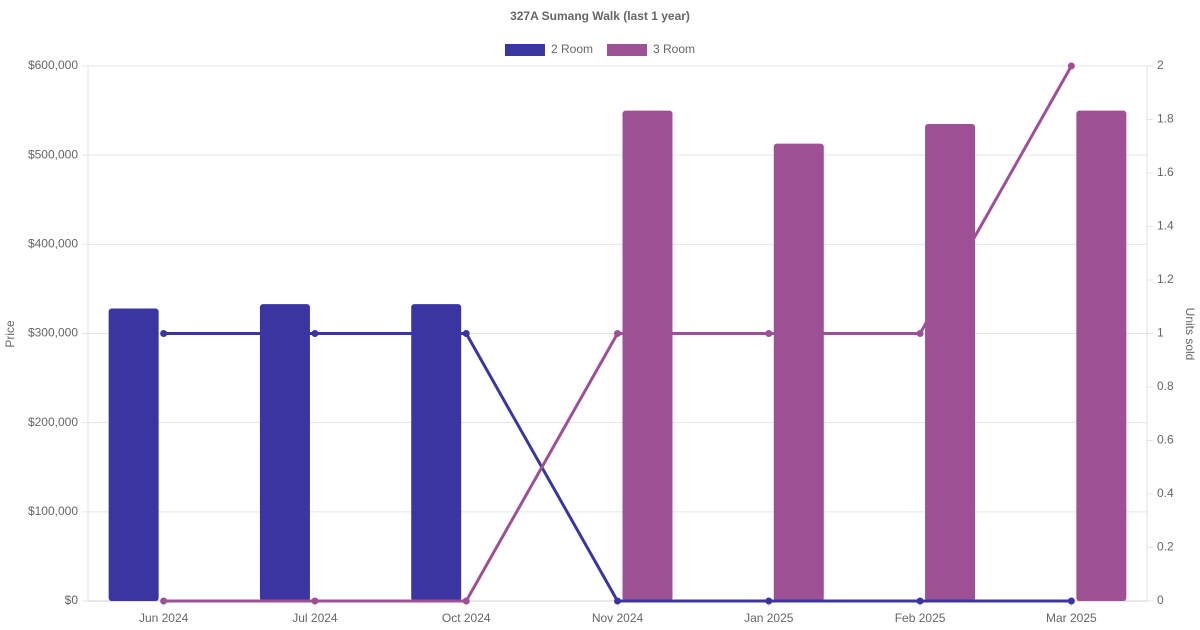 This screenshot has height=630, width=1200. What do you see at coordinates (53, 333) in the screenshot?
I see `y-tick-label: $300,000` at bounding box center [53, 333].